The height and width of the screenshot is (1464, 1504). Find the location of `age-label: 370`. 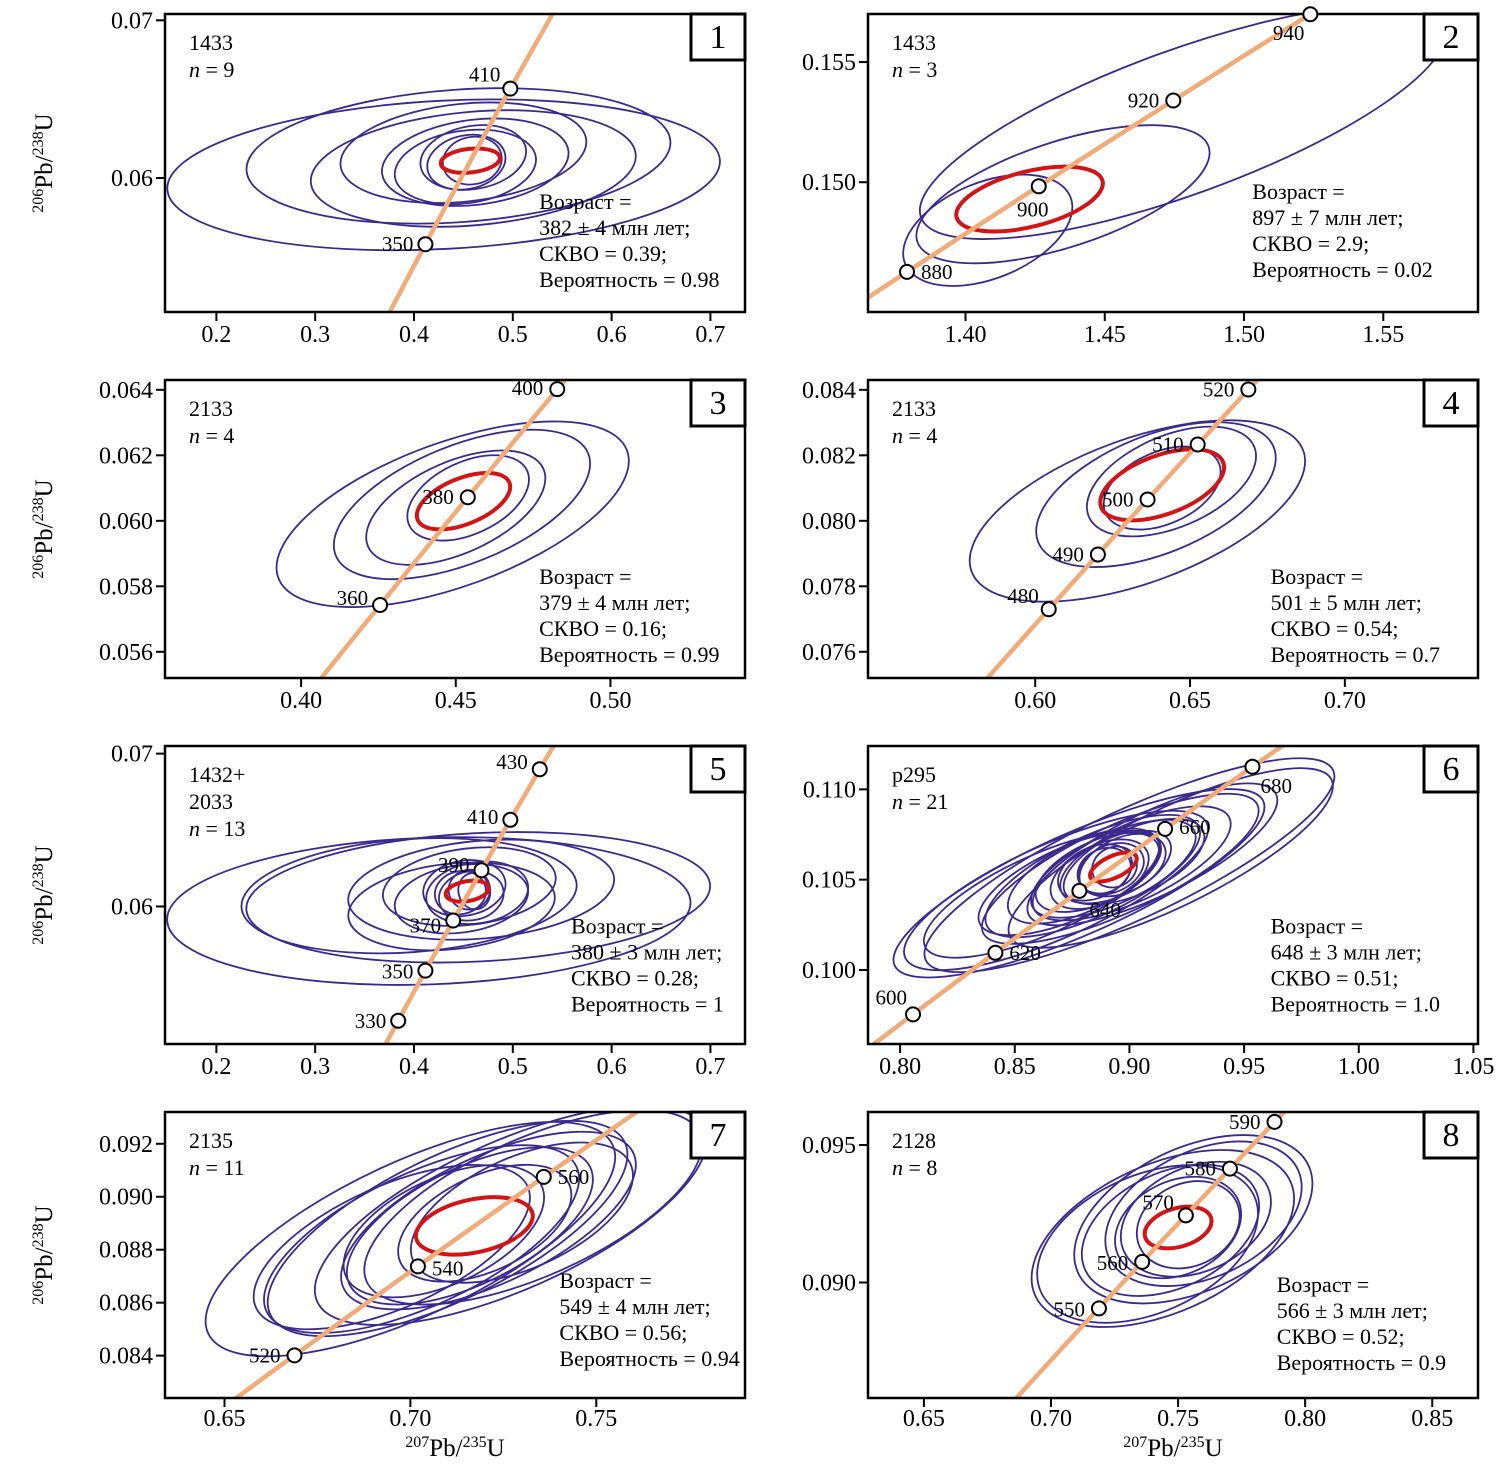

age-label: 370 is located at coordinates (426, 926).